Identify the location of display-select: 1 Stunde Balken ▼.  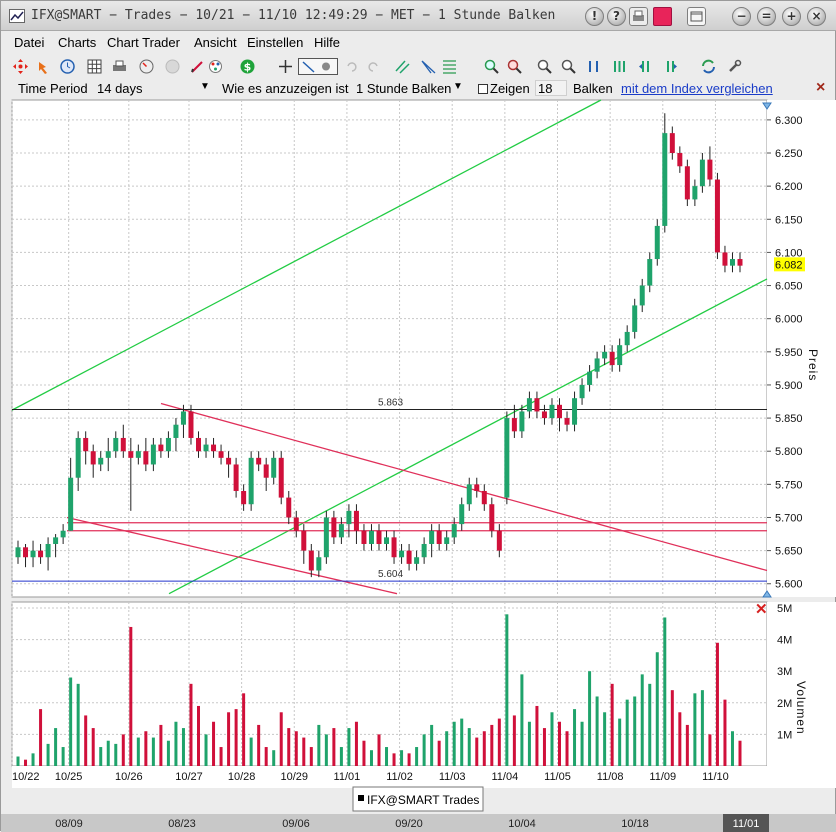
(411, 88).